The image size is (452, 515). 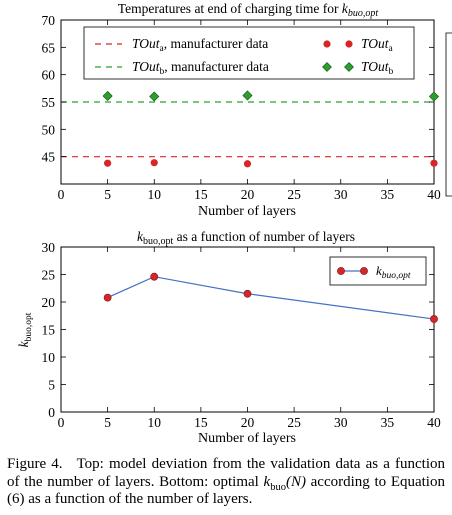 I want to click on top-y-tick-label: 60, so click(x=49, y=75).